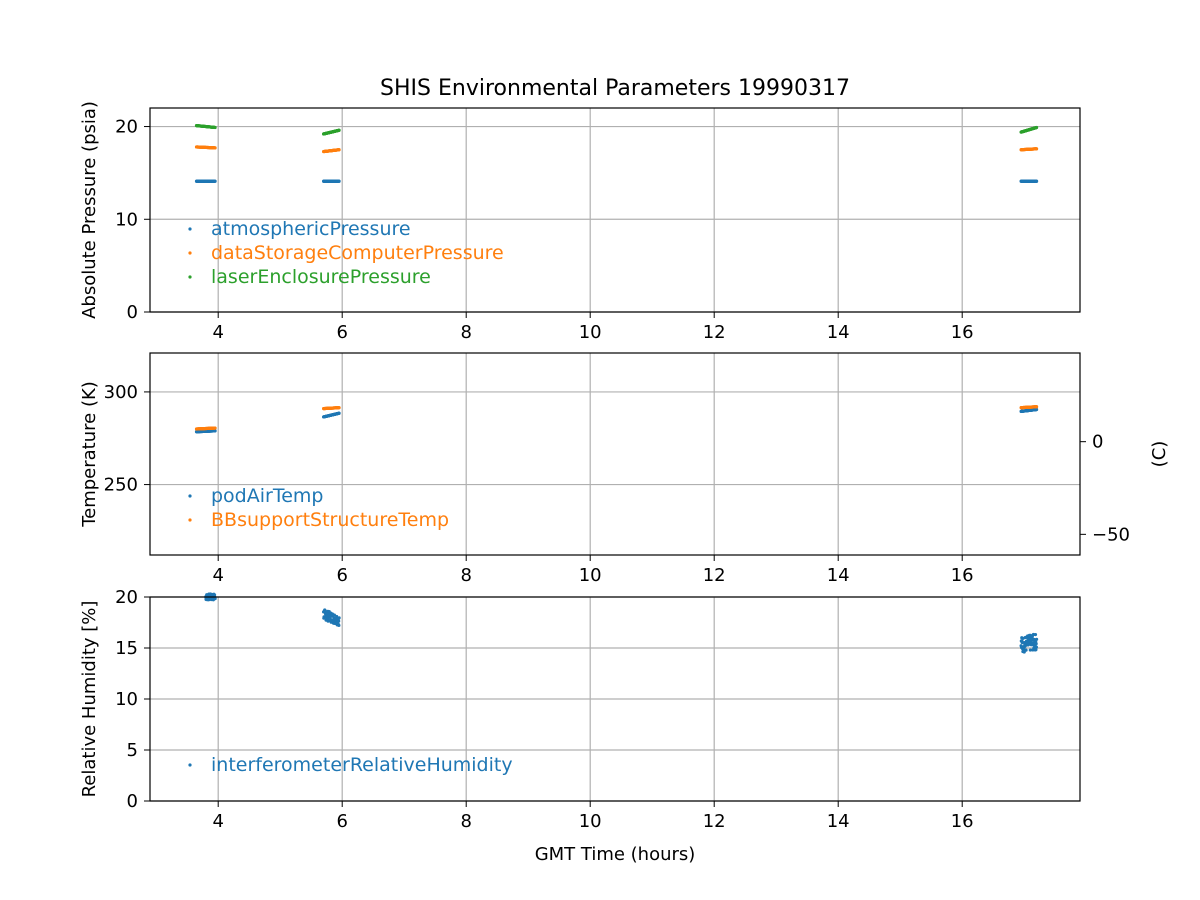  What do you see at coordinates (121, 392) in the screenshot?
I see `y-tick-label: 300` at bounding box center [121, 392].